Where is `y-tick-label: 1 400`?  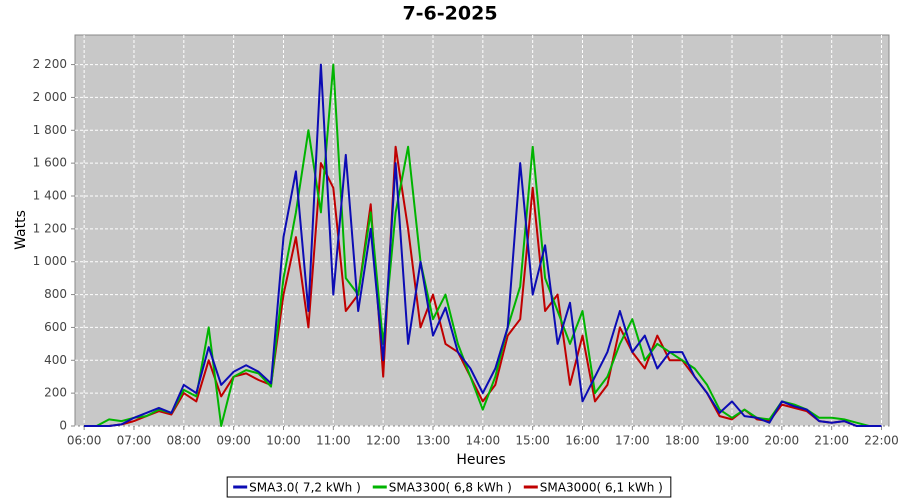
y-tick-label: 1 400 is located at coordinates (50, 196).